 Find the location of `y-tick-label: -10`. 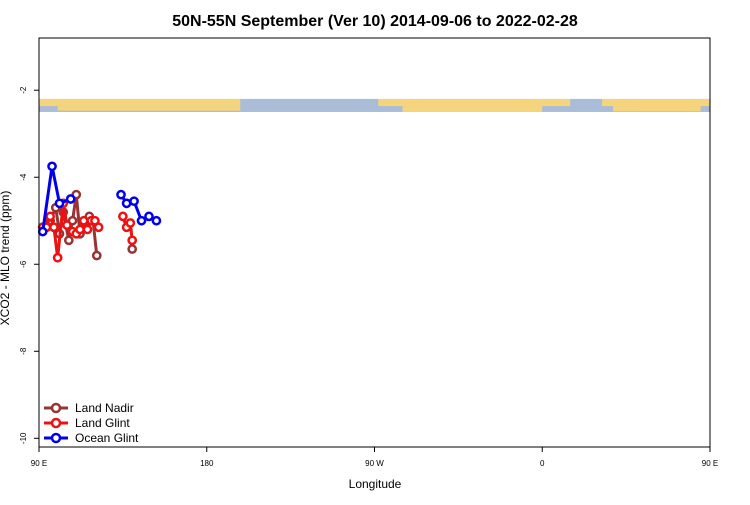

y-tick-label: -10 is located at coordinates (23, 438).